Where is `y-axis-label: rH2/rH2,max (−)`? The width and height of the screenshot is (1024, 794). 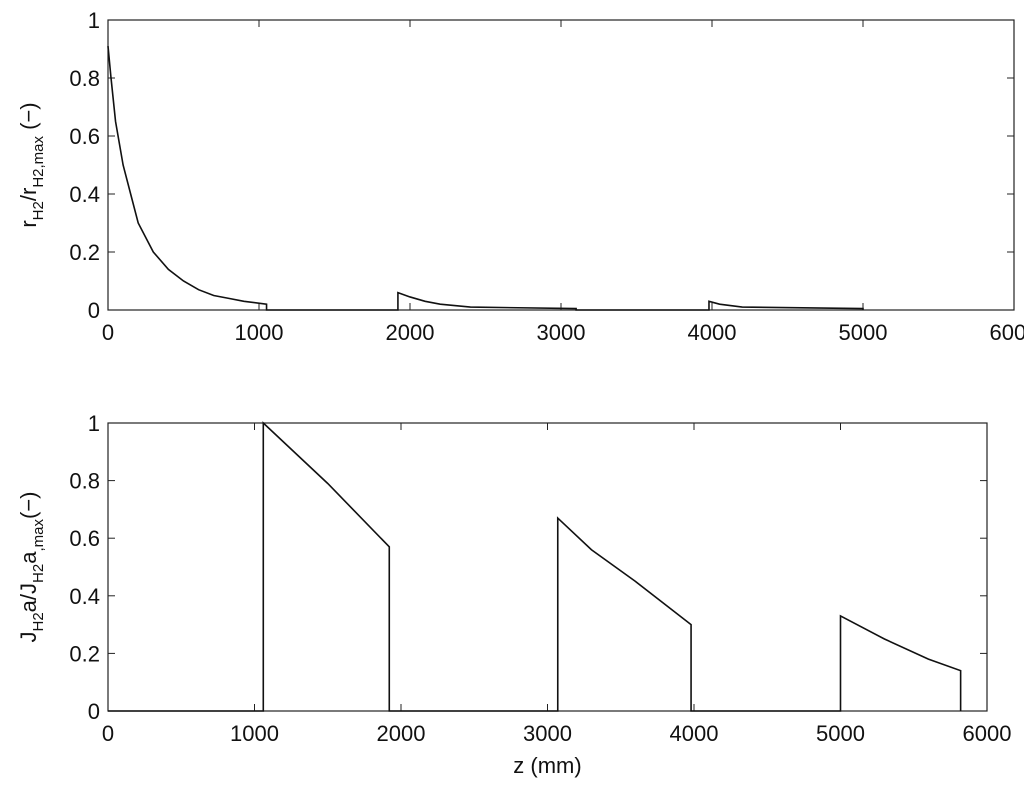 y-axis-label: rH2/rH2,max (−) is located at coordinates (31, 164).